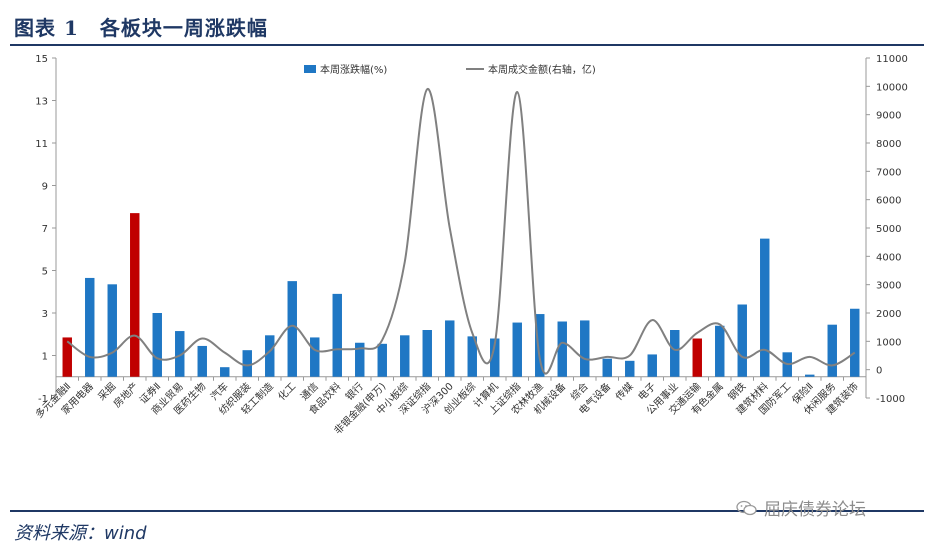 The image size is (942, 547). What do you see at coordinates (888, 257) in the screenshot?
I see `y-right-tick-label: 4000` at bounding box center [888, 257].